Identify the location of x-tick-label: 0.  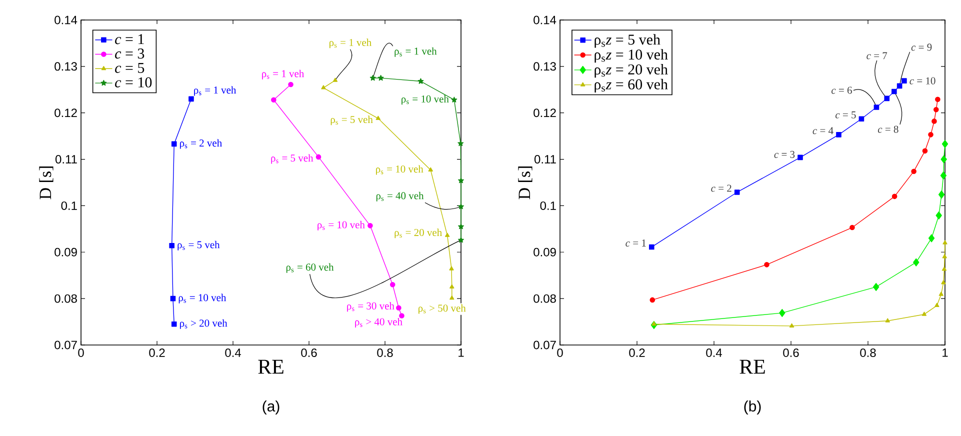
(81, 353).